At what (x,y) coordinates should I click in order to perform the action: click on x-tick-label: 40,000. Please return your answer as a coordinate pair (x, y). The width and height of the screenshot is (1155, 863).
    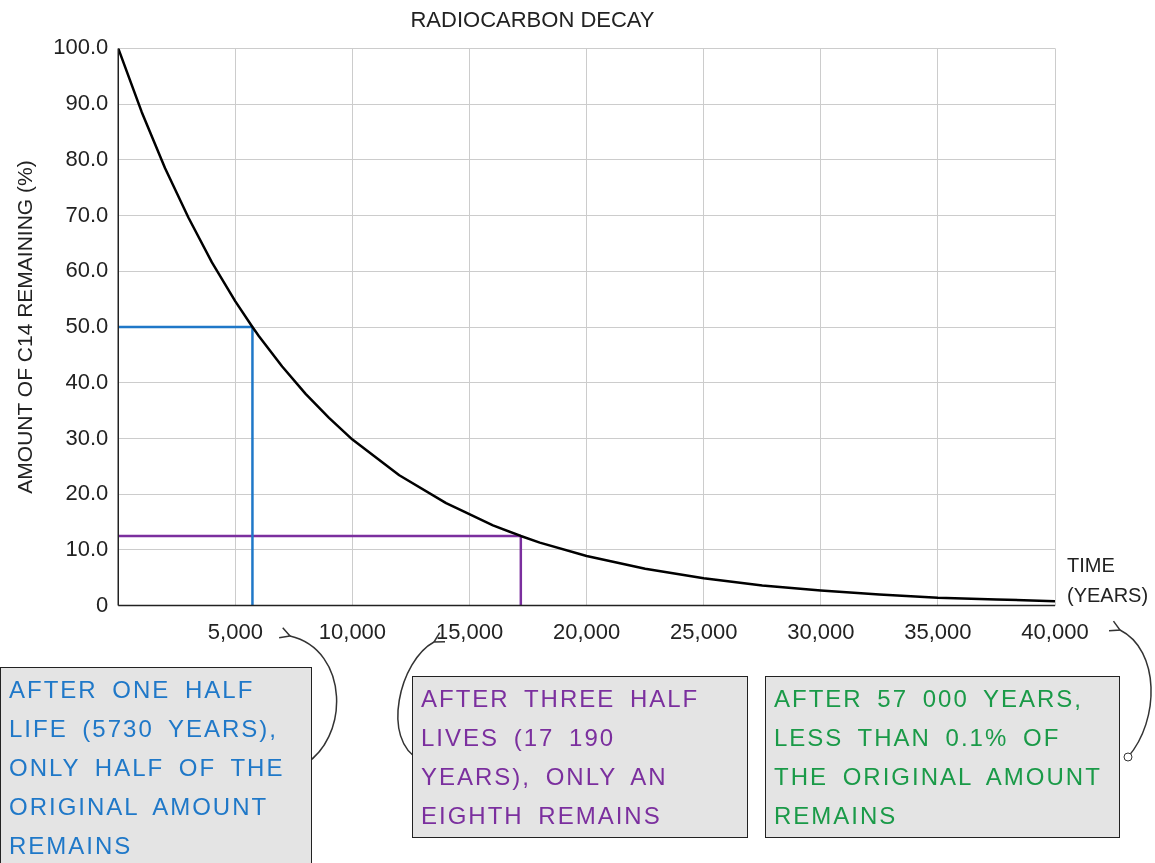
    Looking at the image, I should click on (1055, 631).